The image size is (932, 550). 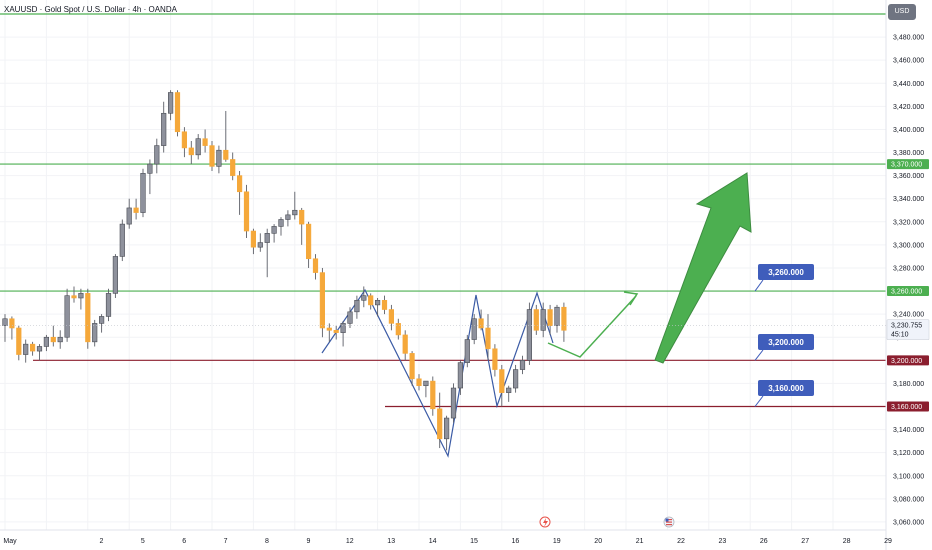 What do you see at coordinates (10, 541) in the screenshot?
I see `time-tick-label: May` at bounding box center [10, 541].